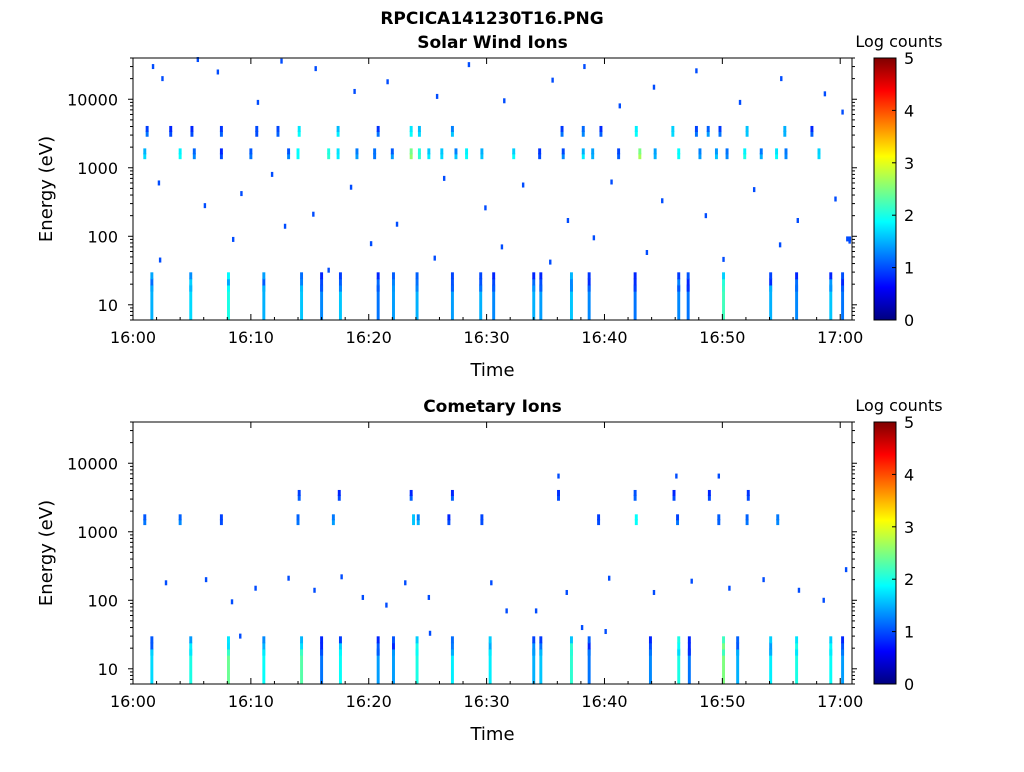 The image size is (1024, 772). Describe the element at coordinates (487, 701) in the screenshot. I see `x-tick-label: 16:30` at that location.